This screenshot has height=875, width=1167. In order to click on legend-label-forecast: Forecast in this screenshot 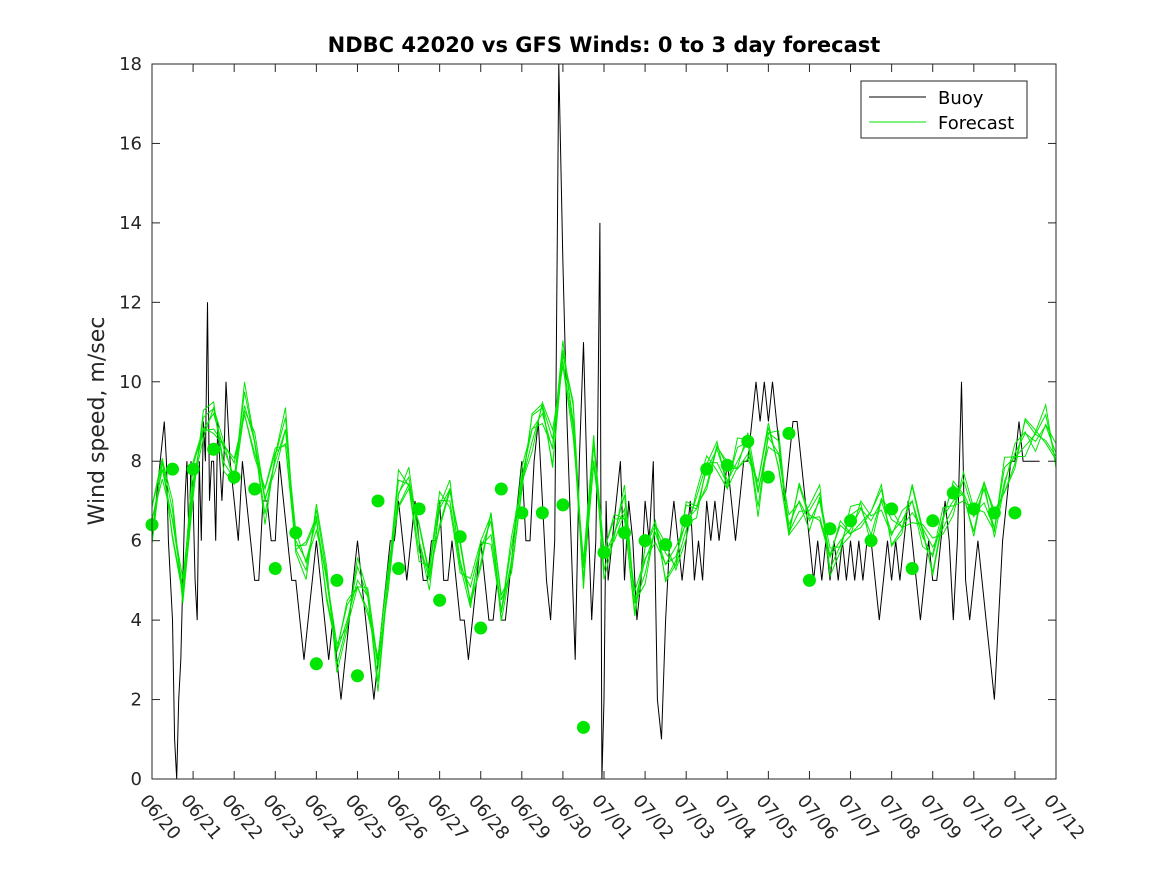, I will do `click(976, 123)`.